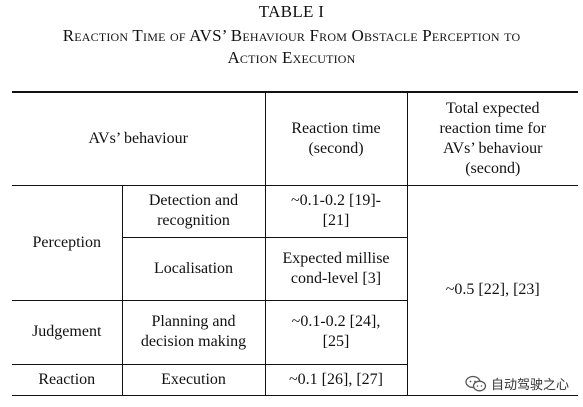 Image resolution: width=583 pixels, height=407 pixels. Describe the element at coordinates (336, 138) in the screenshot. I see `header-reaction-time: Reaction time (second)` at that location.